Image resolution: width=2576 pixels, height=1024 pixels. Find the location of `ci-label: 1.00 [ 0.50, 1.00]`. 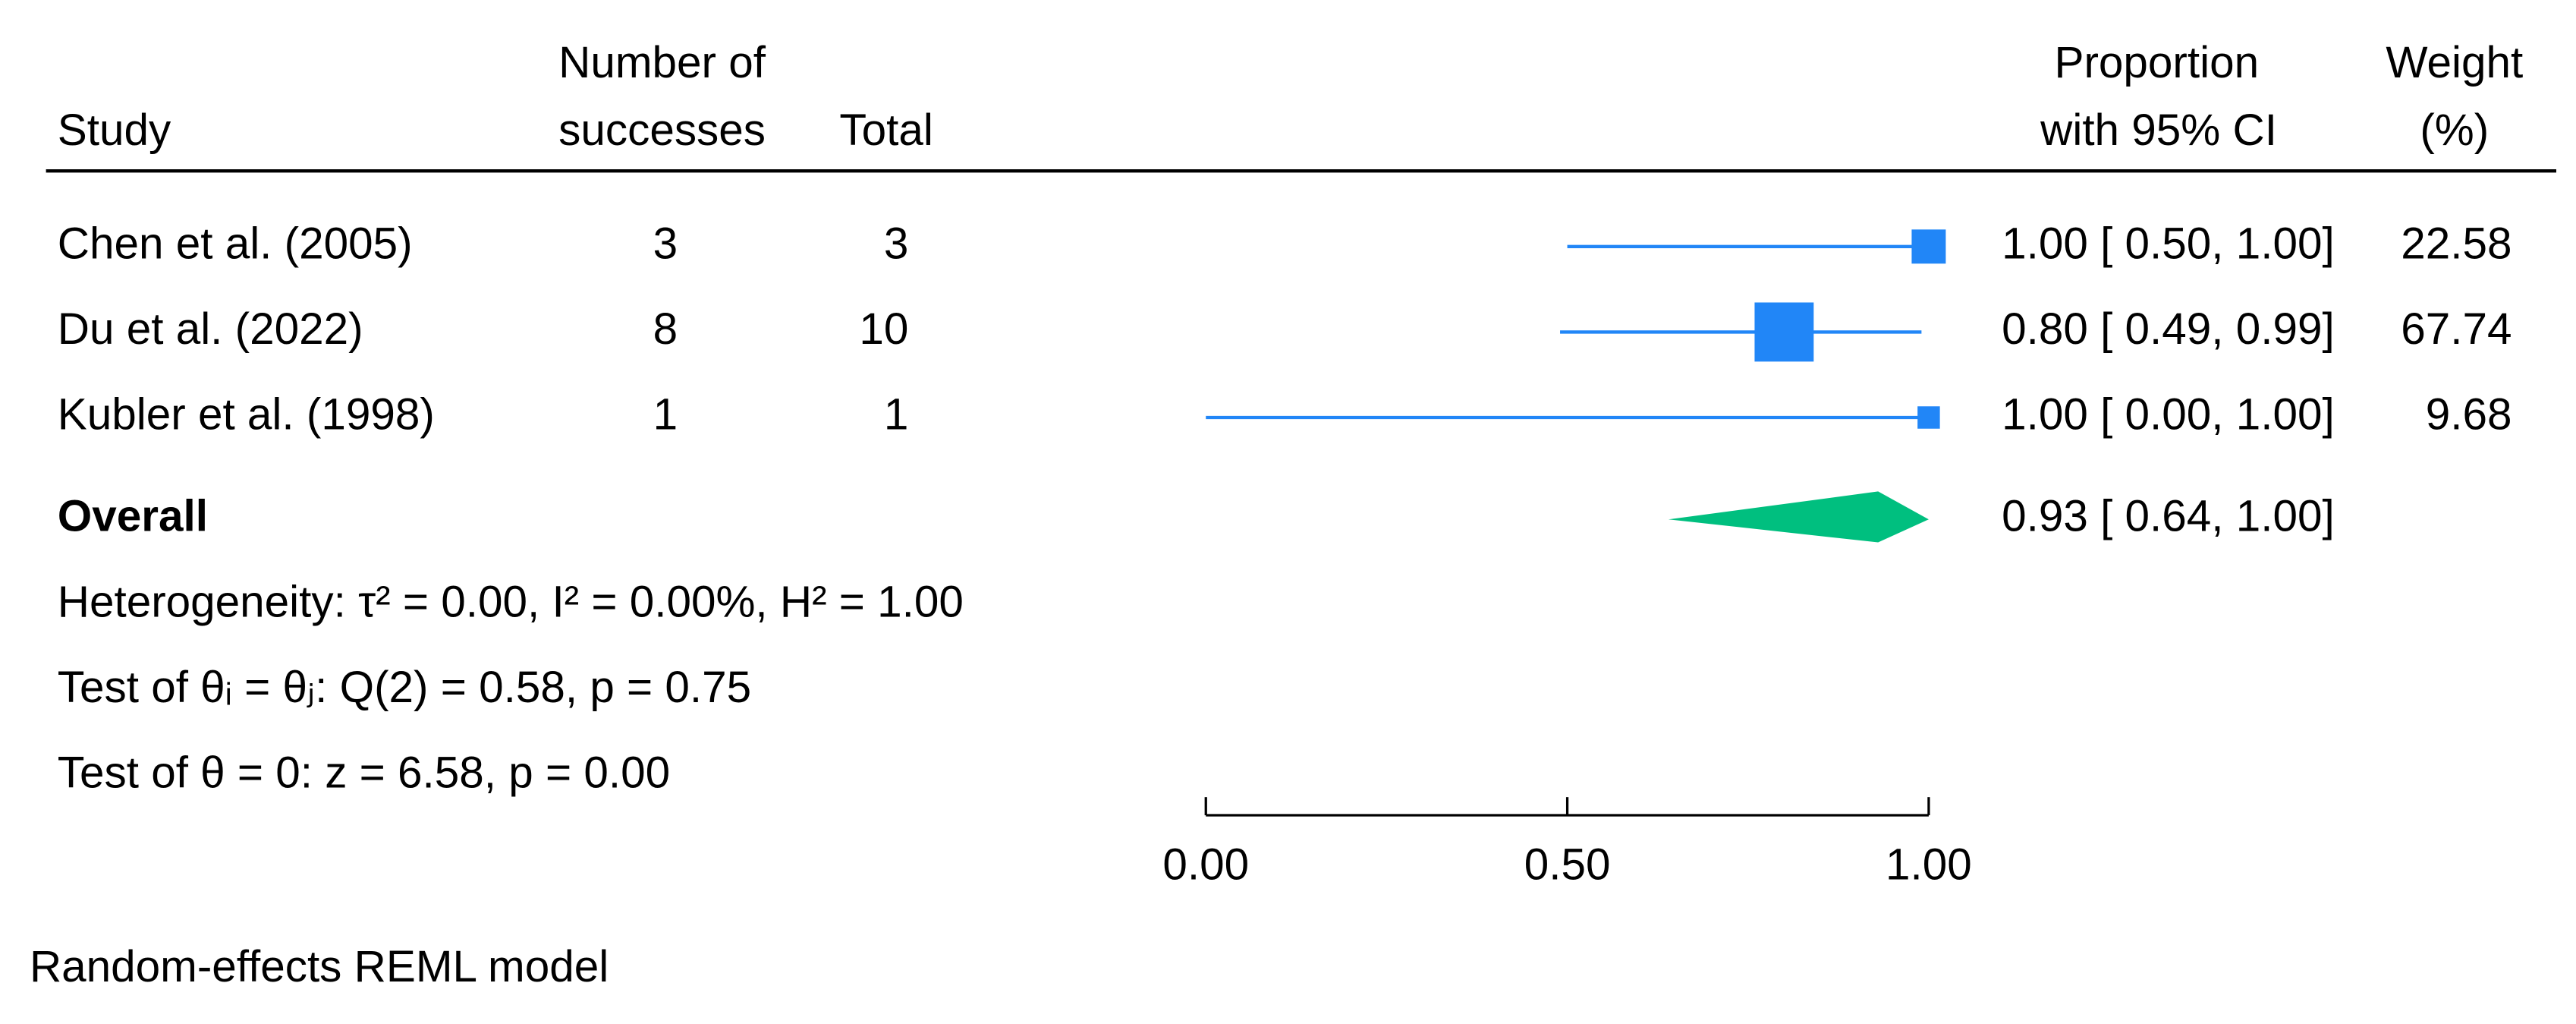

ci-label: 1.00 [ 0.50, 1.00] is located at coordinates (2168, 243).